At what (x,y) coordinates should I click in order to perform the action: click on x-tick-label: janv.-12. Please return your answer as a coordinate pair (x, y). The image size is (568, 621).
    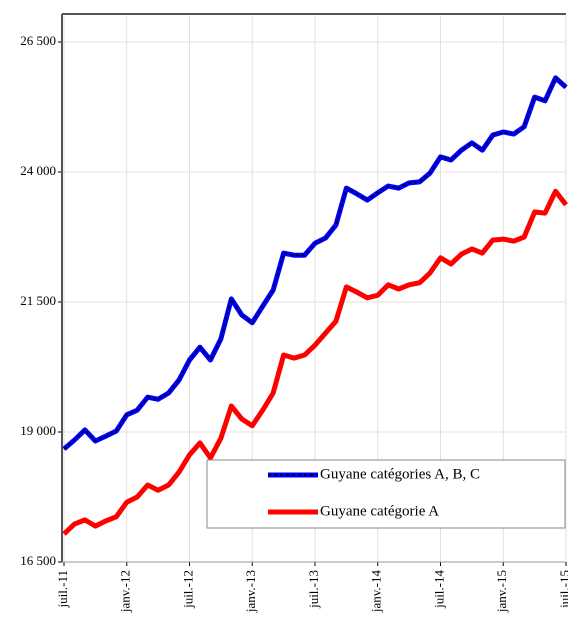
    Looking at the image, I should click on (125, 591).